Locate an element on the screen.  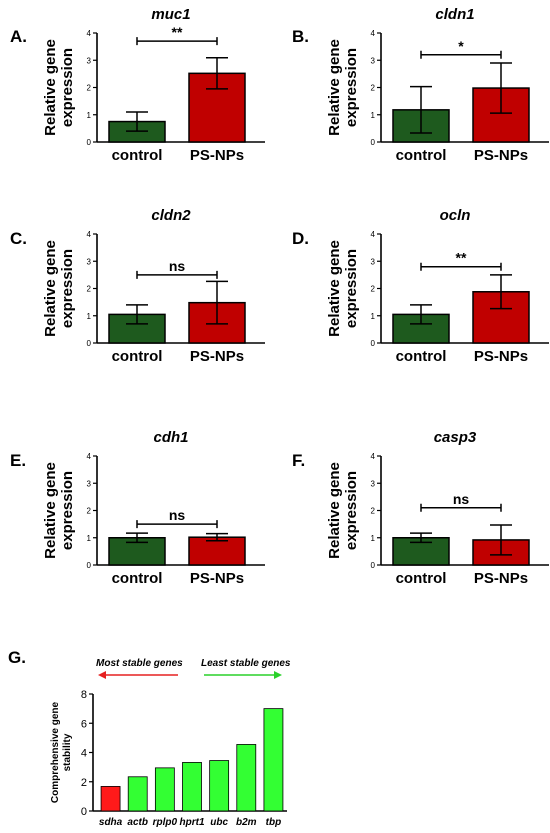
panel-label: G. is located at coordinates (17, 657).